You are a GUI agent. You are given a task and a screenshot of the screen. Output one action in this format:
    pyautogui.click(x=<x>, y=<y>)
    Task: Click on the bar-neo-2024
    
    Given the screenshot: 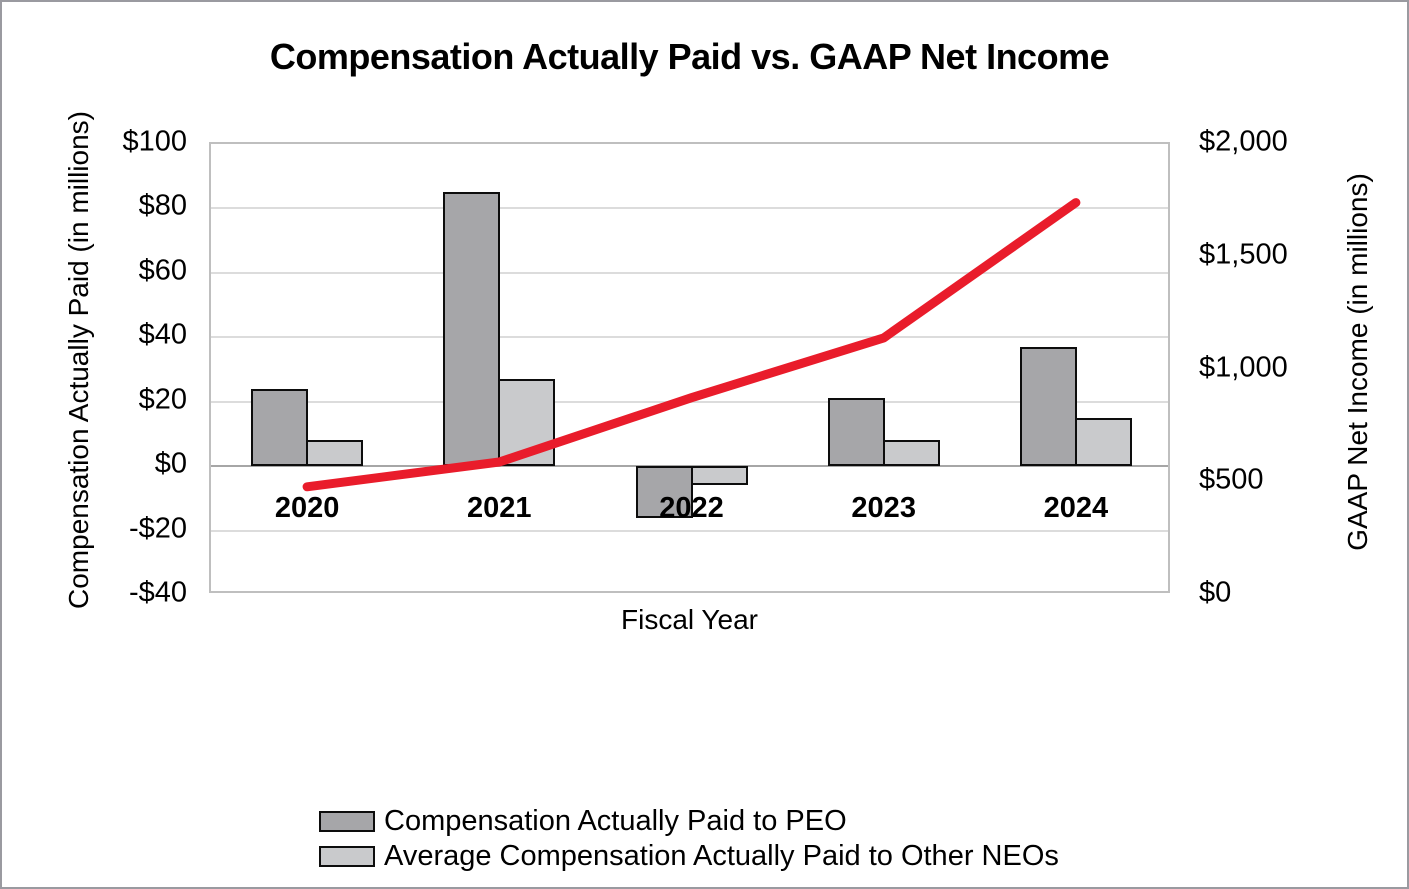 What is the action you would take?
    pyautogui.click(x=1103, y=442)
    